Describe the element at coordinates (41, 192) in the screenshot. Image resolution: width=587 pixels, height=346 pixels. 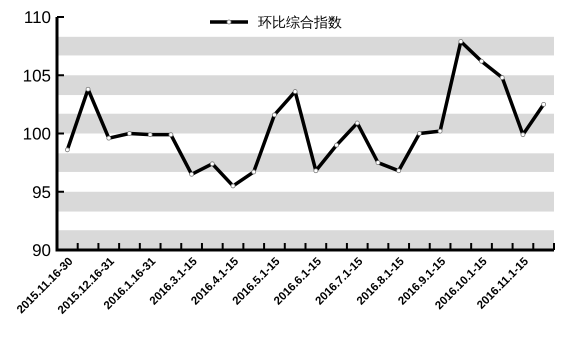
I see `y-tick-label: 95` at that location.